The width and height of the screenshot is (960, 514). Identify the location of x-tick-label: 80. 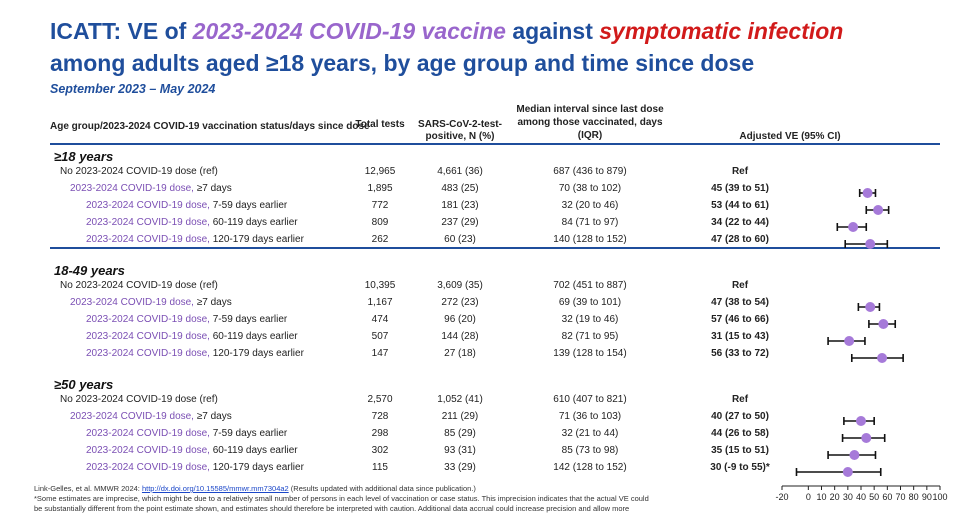
(914, 496).